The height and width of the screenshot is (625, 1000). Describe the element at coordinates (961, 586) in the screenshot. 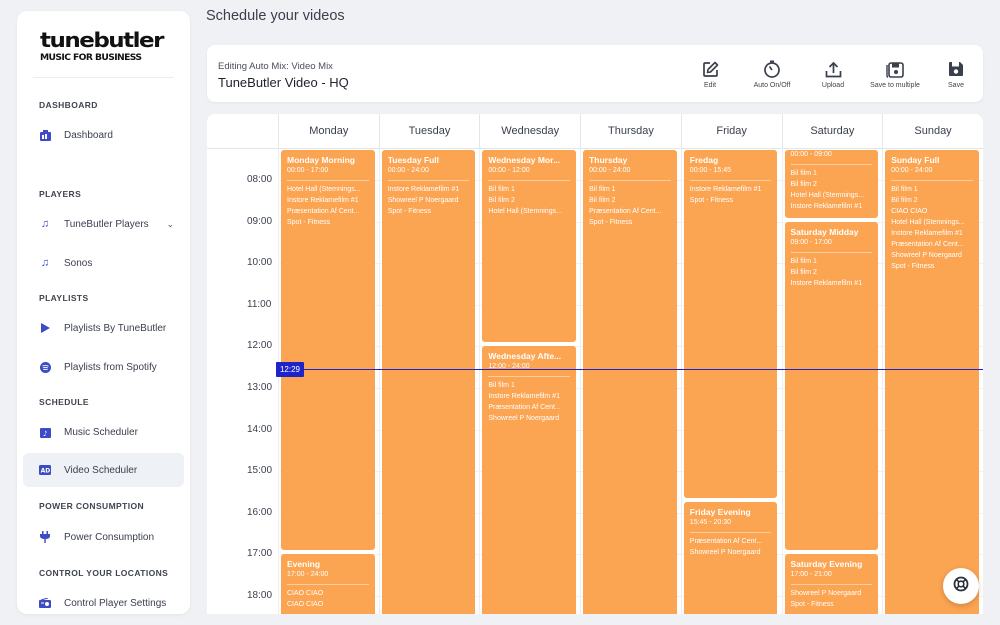

I see `help-button` at that location.